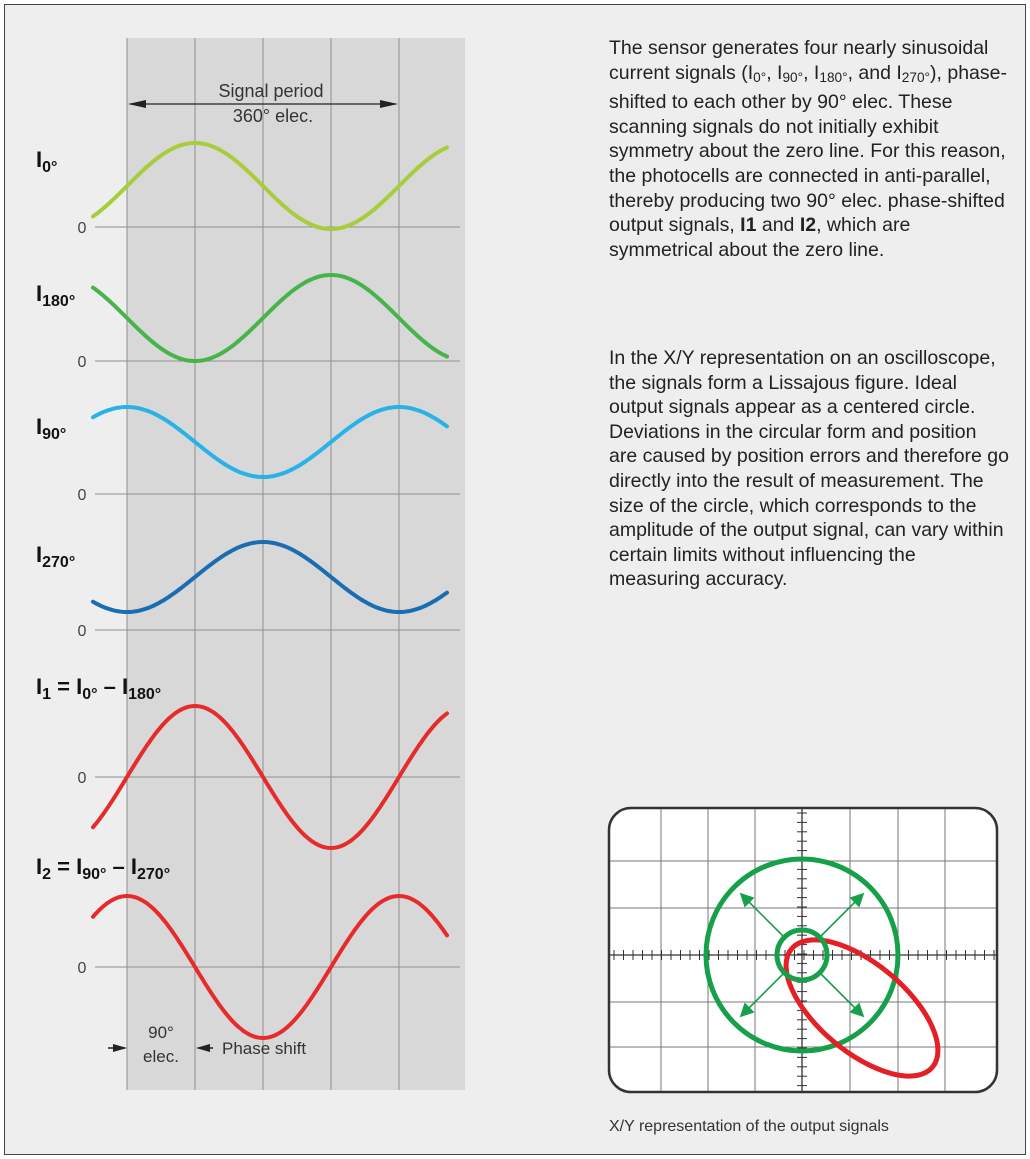  I want to click on label-i270: I270°, so click(55, 556).